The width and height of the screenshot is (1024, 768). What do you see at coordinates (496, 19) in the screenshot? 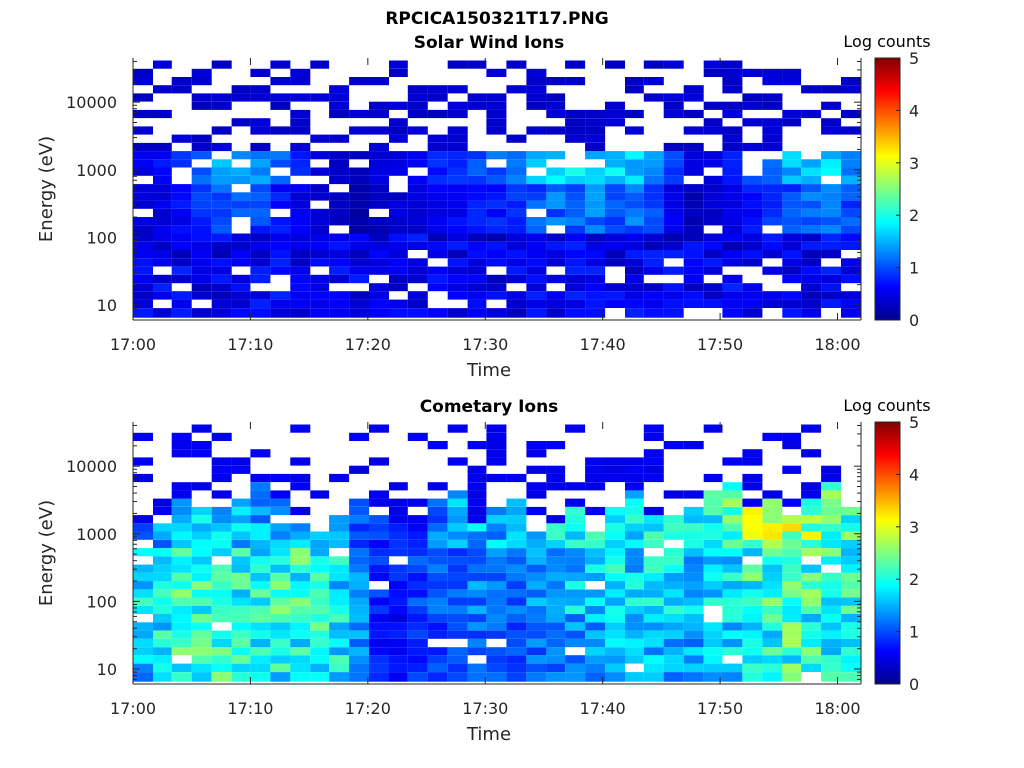
I see `figure-title: RPCICA150321T17.PNG` at bounding box center [496, 19].